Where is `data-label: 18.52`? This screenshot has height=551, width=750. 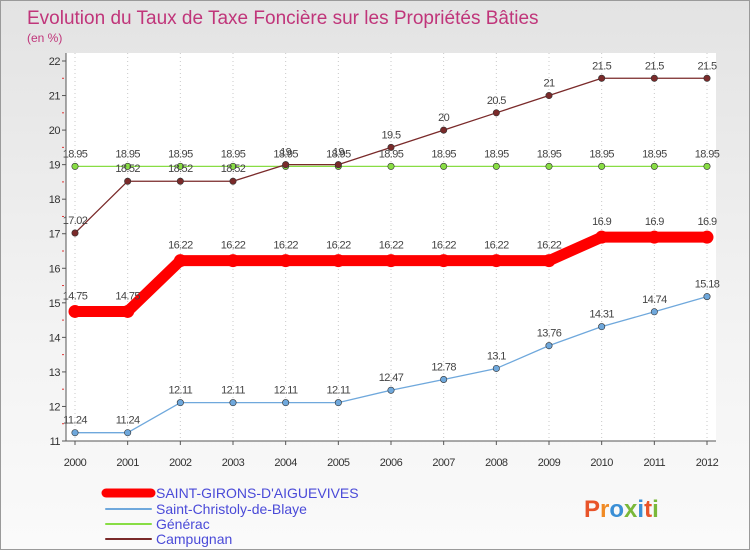
data-label: 18.52 is located at coordinates (233, 169).